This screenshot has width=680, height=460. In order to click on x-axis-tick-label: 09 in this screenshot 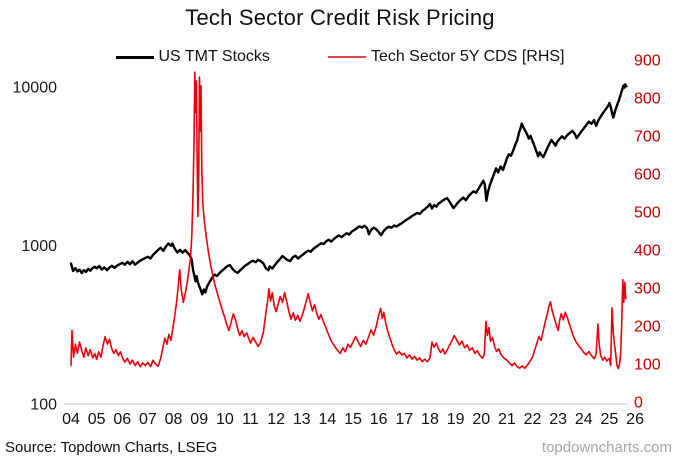, I will do `click(199, 419)`.